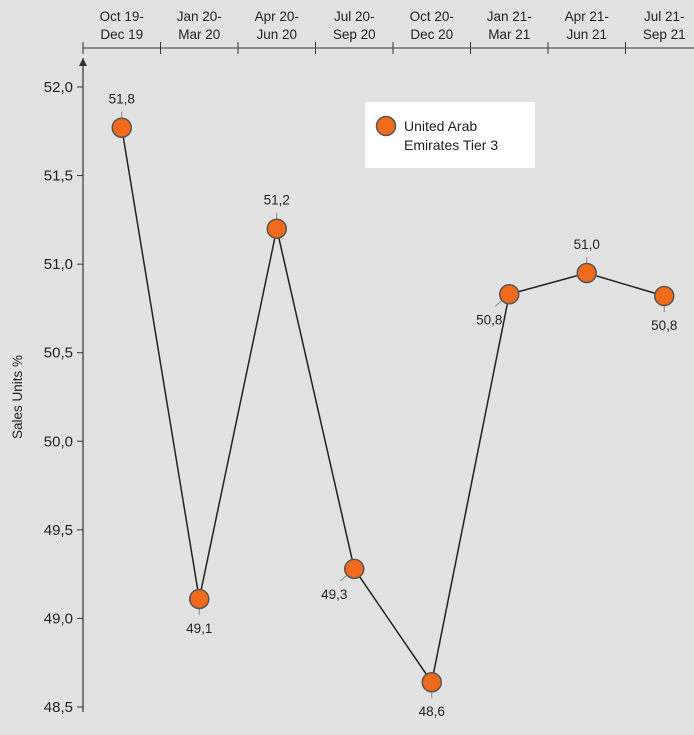 This screenshot has height=735, width=694. Describe the element at coordinates (58, 264) in the screenshot. I see `y-tick-label: 51,0` at that location.